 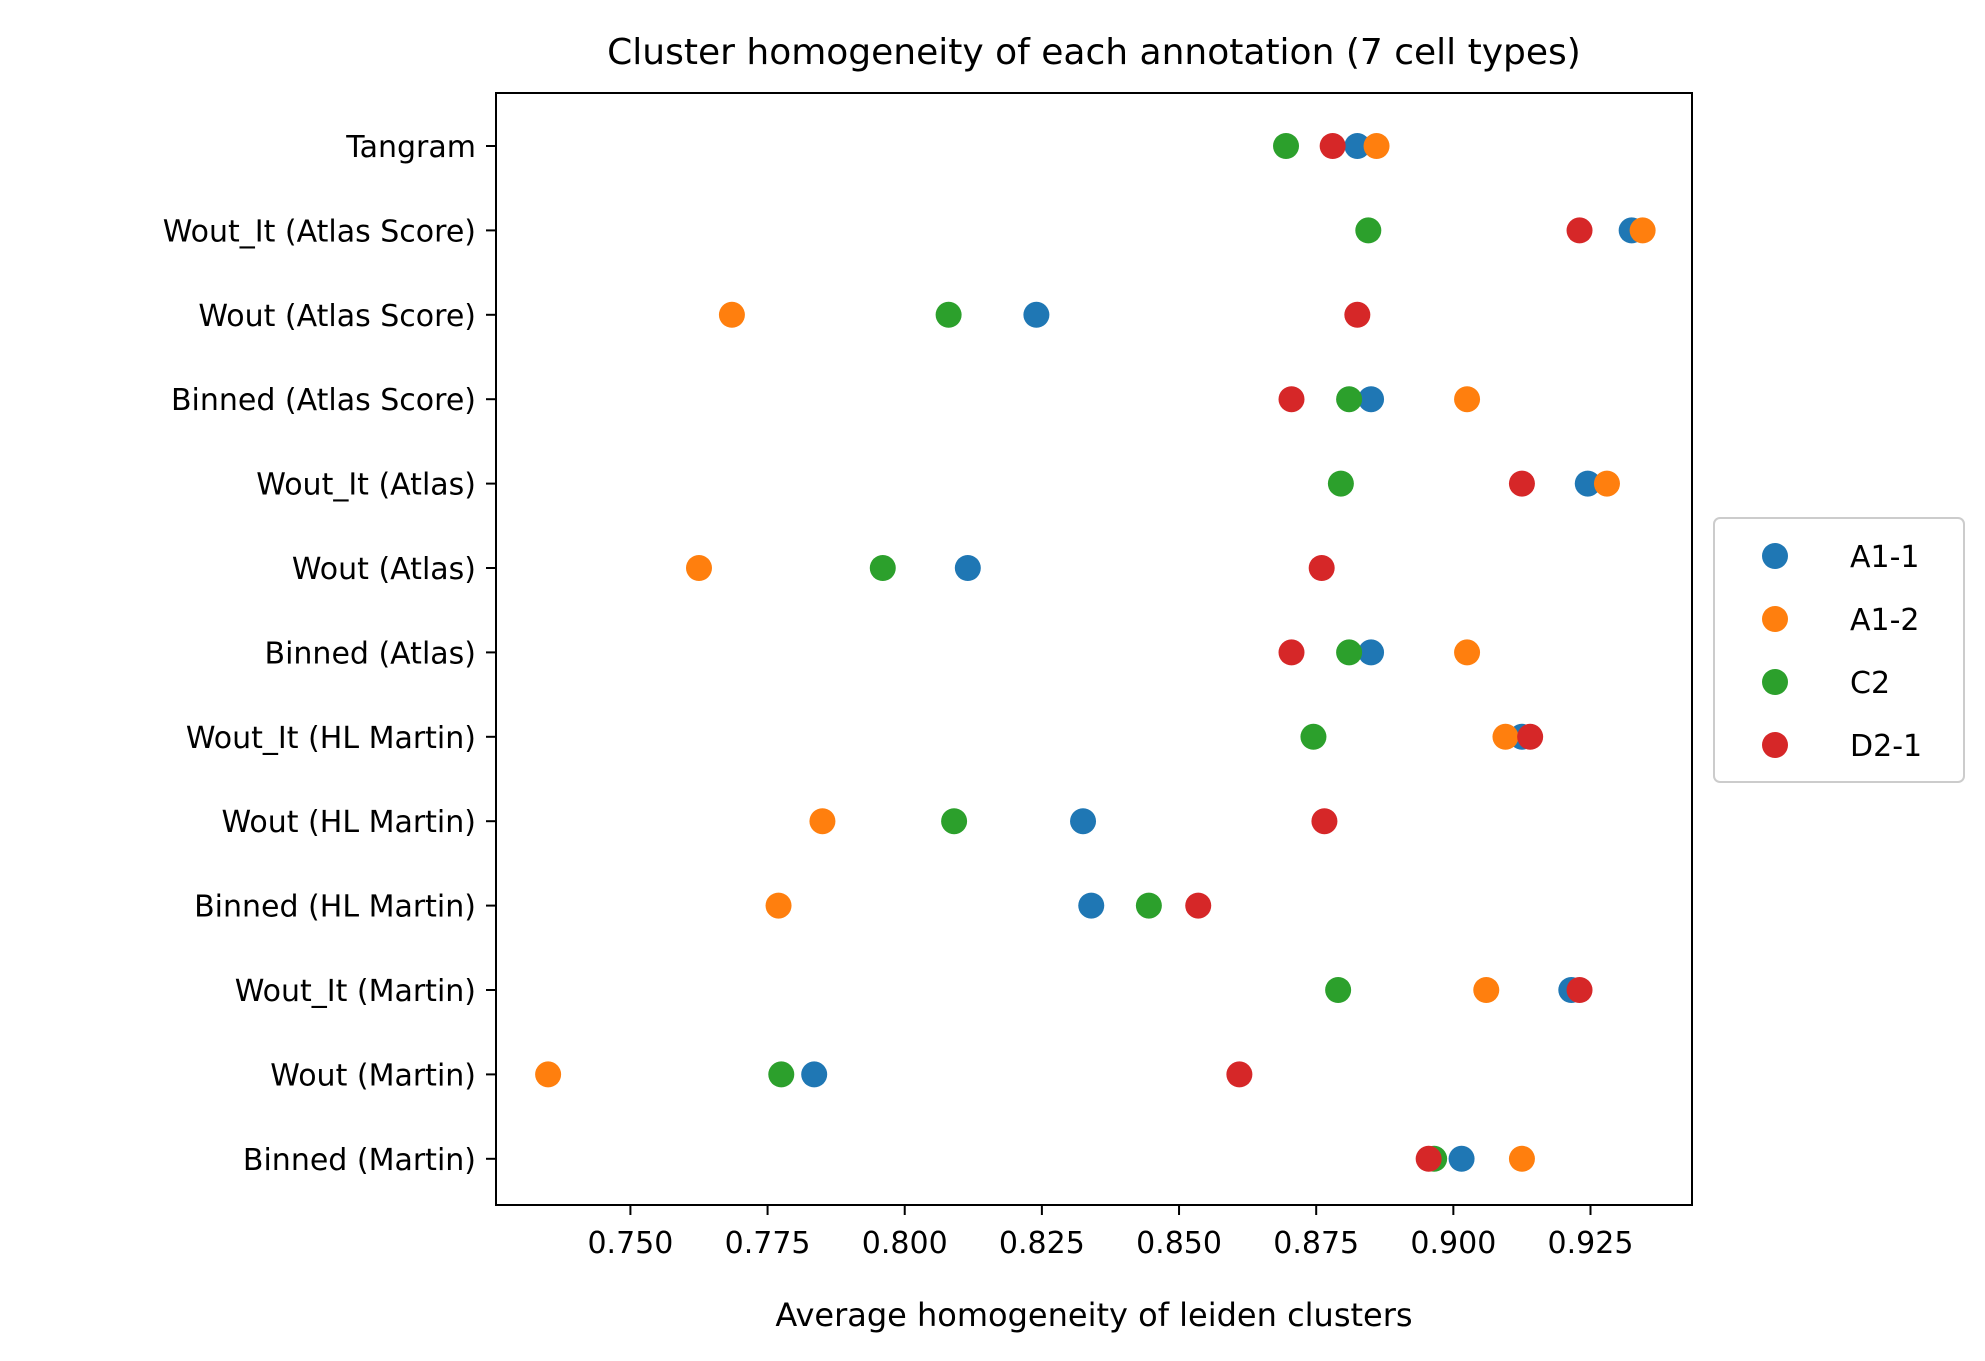 What do you see at coordinates (371, 653) in the screenshot?
I see `y-tick-label: Binned (Atlas)` at bounding box center [371, 653].